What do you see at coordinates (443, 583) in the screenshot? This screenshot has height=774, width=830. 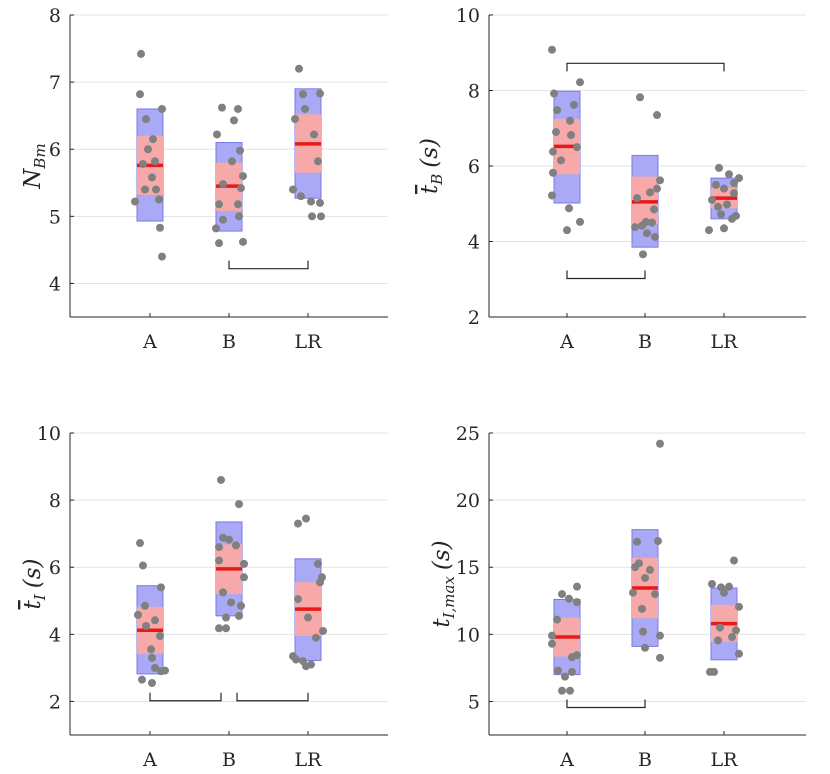 I see `y-axis-label: tI,max (s)` at bounding box center [443, 583].